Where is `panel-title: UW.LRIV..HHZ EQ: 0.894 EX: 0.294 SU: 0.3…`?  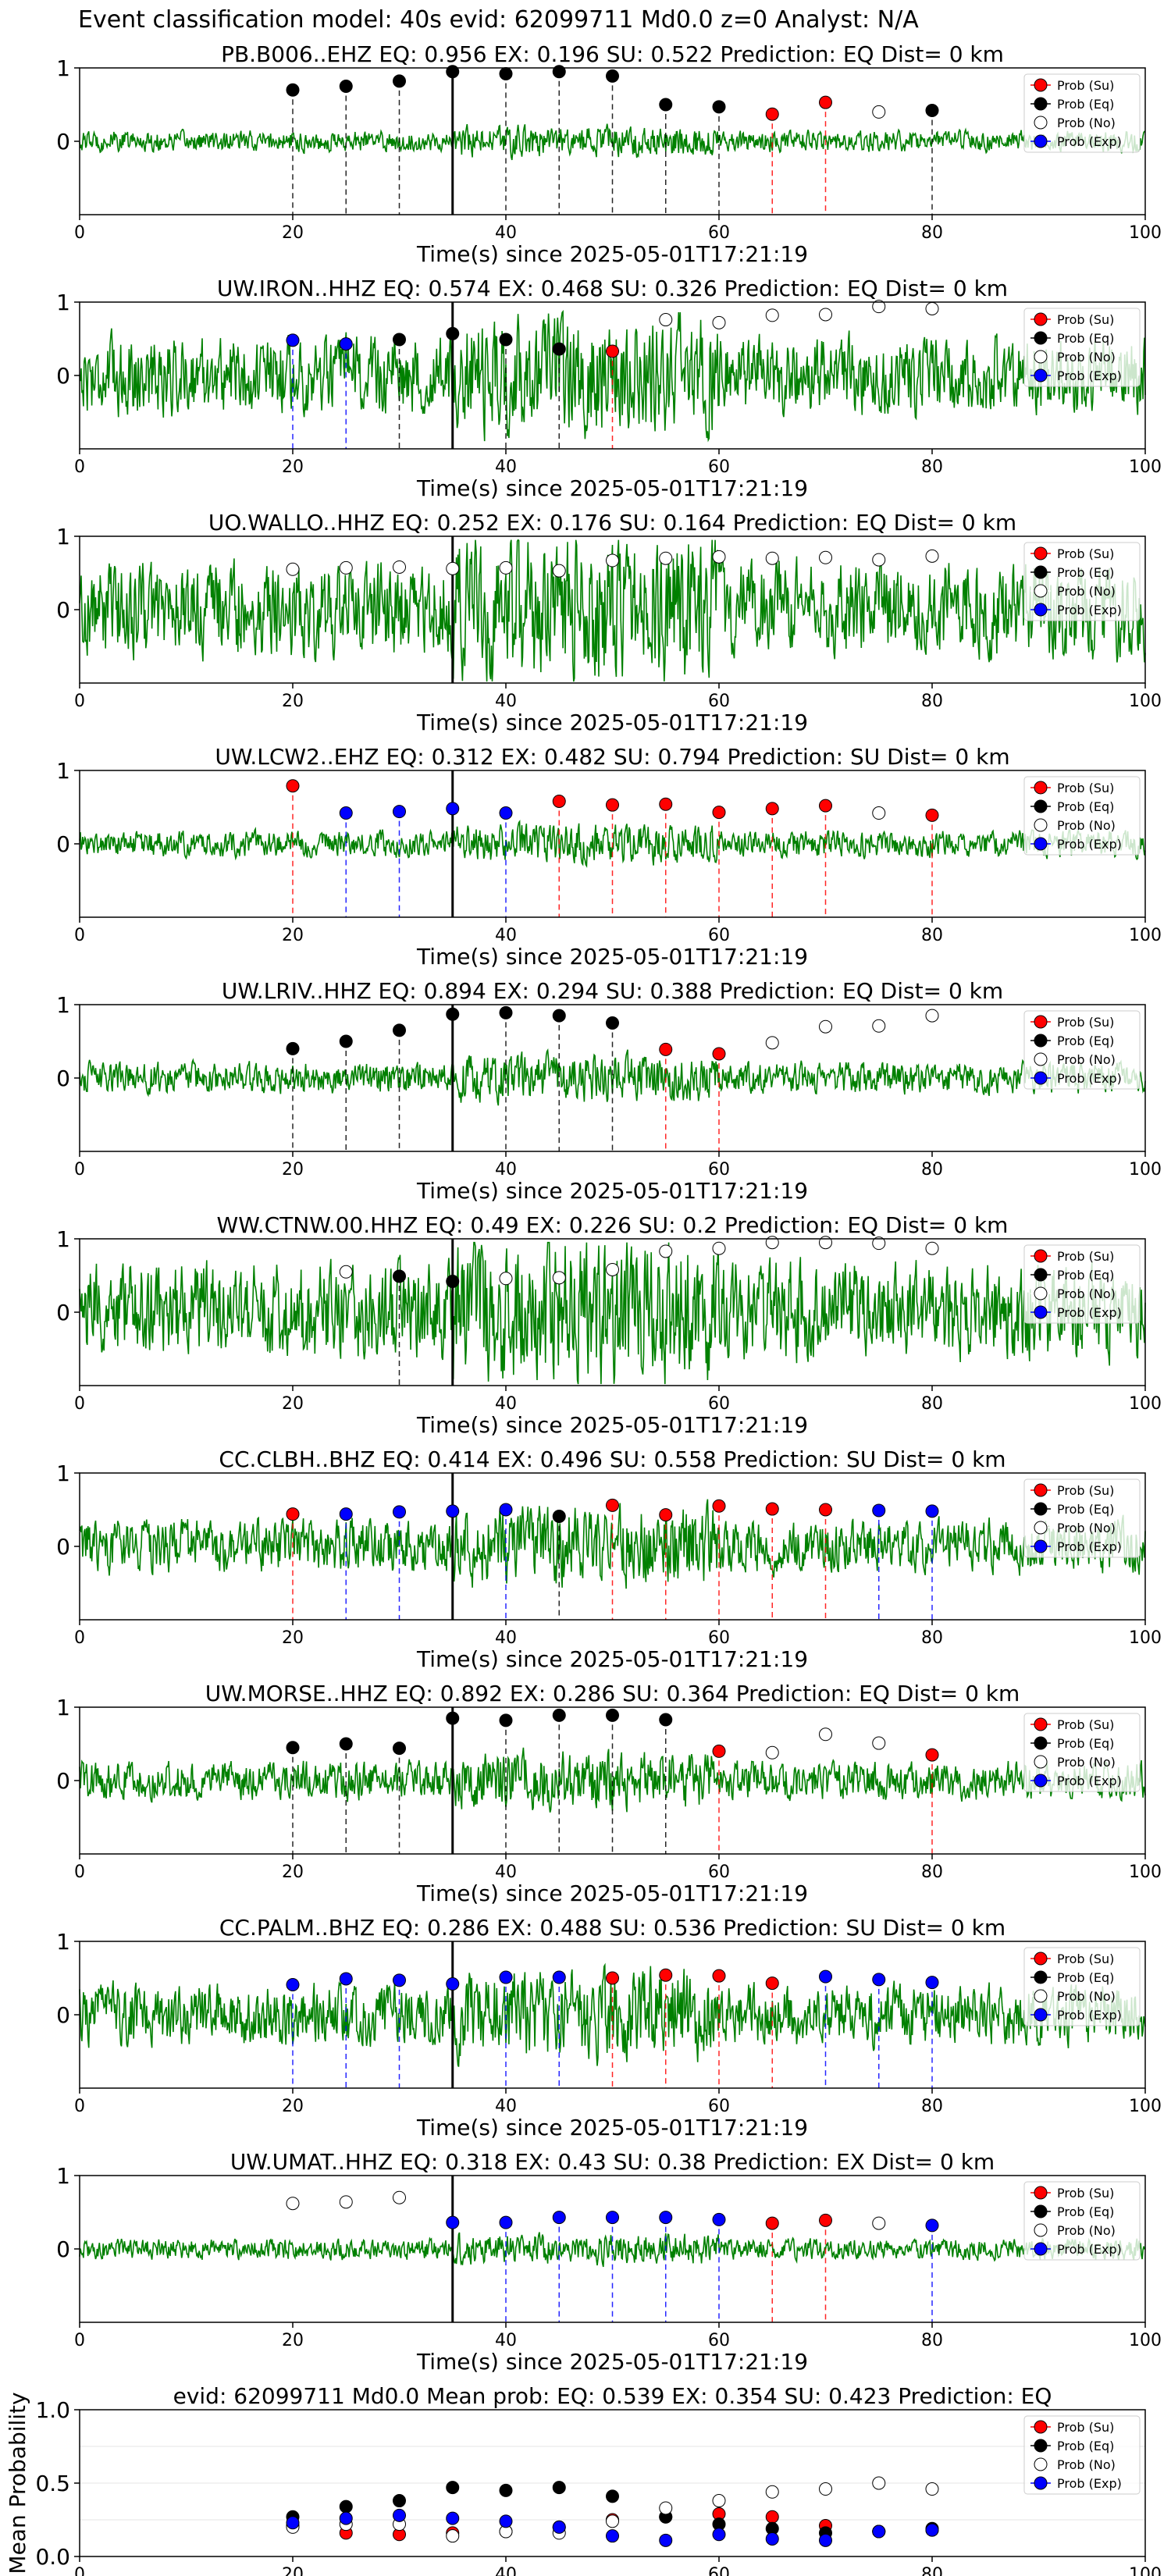 panel-title: UW.LRIV..HHZ EQ: 0.894 EX: 0.294 SU: 0.3… is located at coordinates (612, 991).